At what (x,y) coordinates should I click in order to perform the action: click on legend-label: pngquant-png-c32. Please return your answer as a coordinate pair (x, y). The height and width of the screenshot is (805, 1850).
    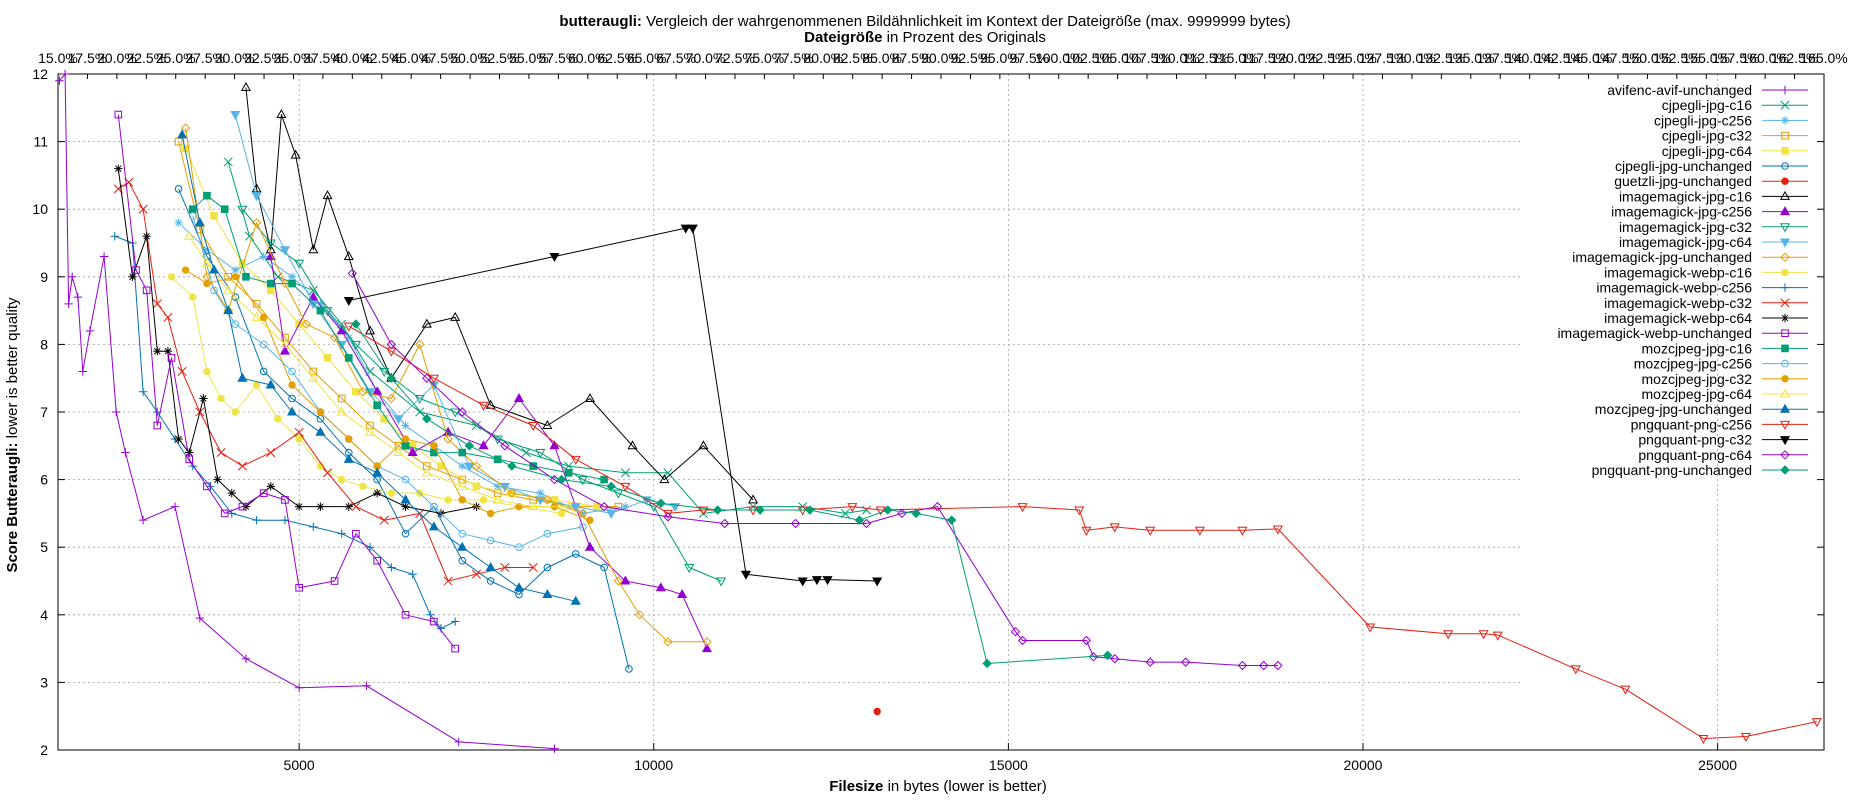
    Looking at the image, I should click on (1695, 440).